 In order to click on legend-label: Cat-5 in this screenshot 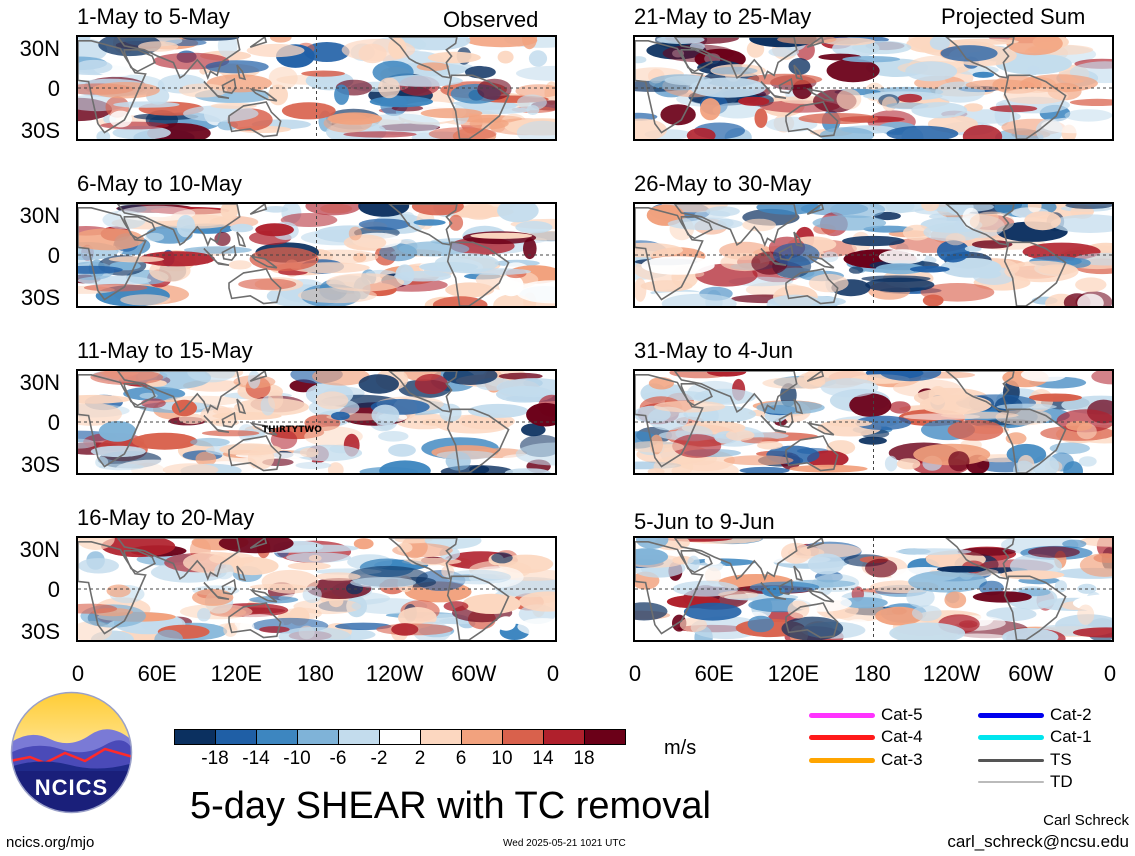, I will do `click(902, 714)`.